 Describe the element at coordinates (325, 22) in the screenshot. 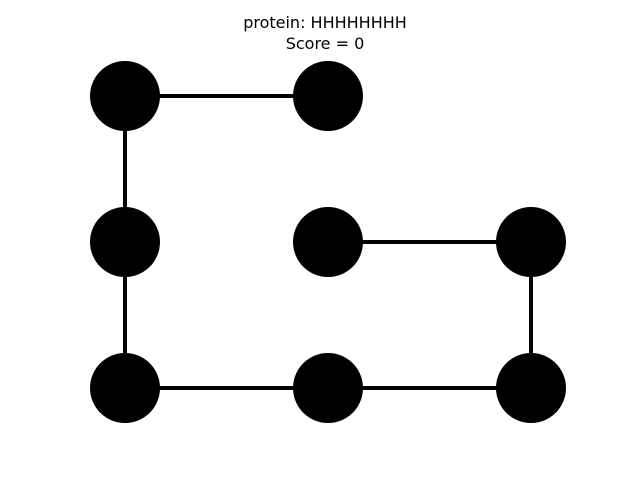

I see `protein-sequence-label: protein: HHHHHHHH` at that location.